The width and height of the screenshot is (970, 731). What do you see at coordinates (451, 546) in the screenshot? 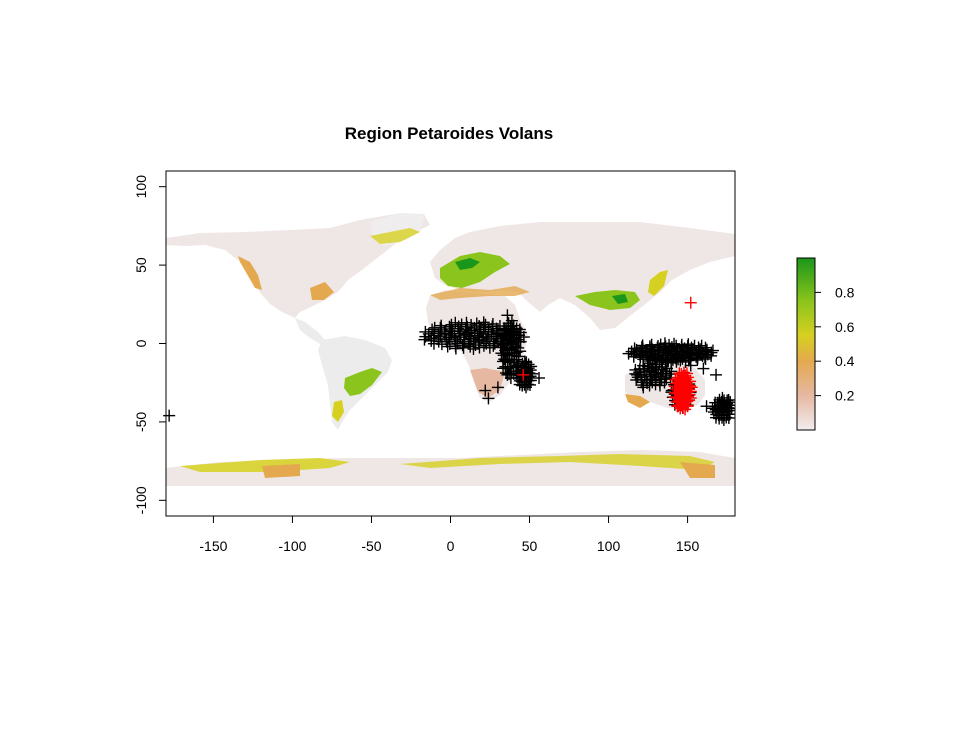
I see `x-tick-label: 0` at bounding box center [451, 546].